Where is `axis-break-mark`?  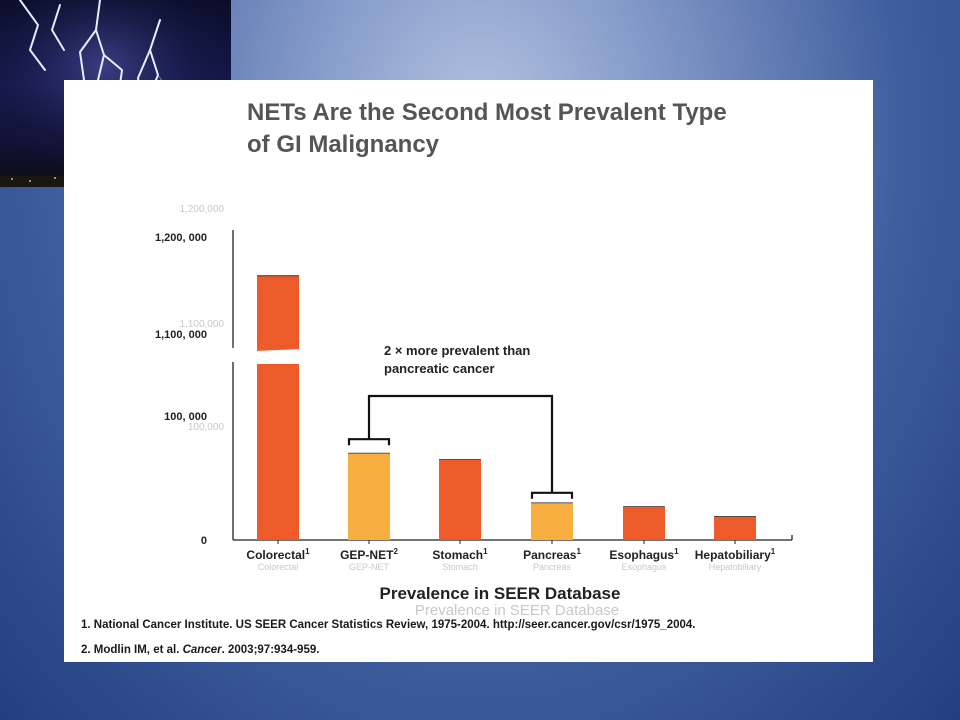
axis-break-mark is located at coordinates (278, 351).